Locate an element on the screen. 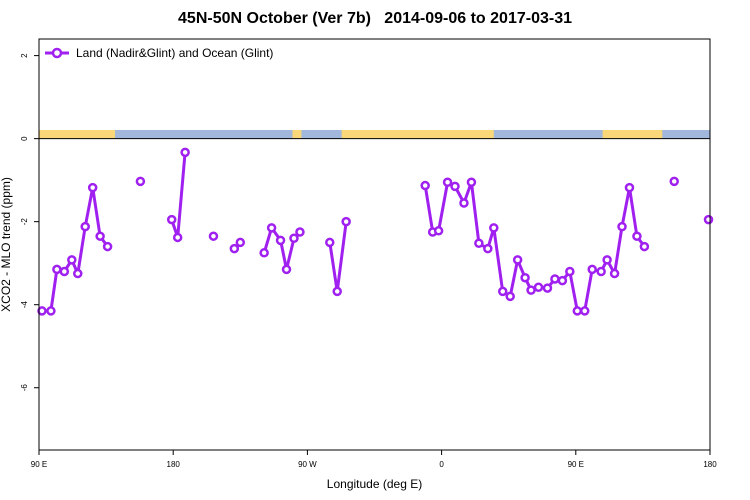  x-axis: 90 E 180 90 W 0 90 E 180 is located at coordinates (374, 459).